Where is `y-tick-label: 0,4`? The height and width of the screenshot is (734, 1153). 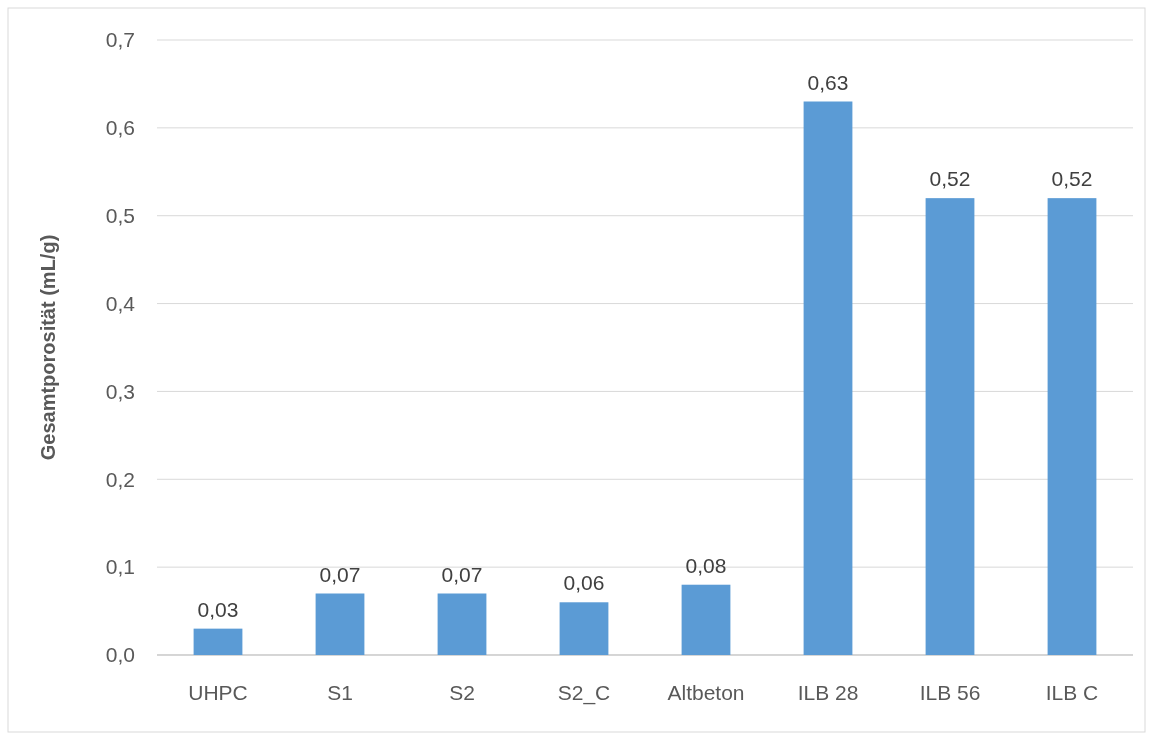
y-tick-label: 0,4 is located at coordinates (120, 303).